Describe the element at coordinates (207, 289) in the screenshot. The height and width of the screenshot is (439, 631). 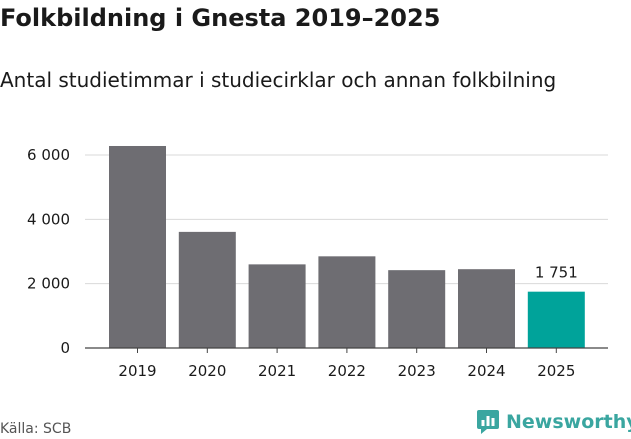
I see `bar-2020` at that location.